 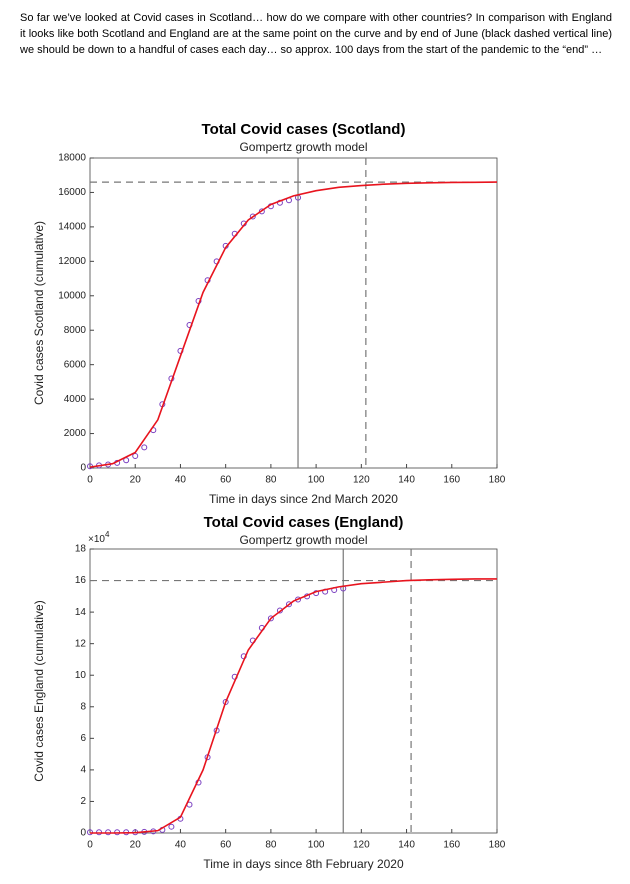 What do you see at coordinates (72, 227) in the screenshot?
I see `y-tick-label: 14000` at bounding box center [72, 227].